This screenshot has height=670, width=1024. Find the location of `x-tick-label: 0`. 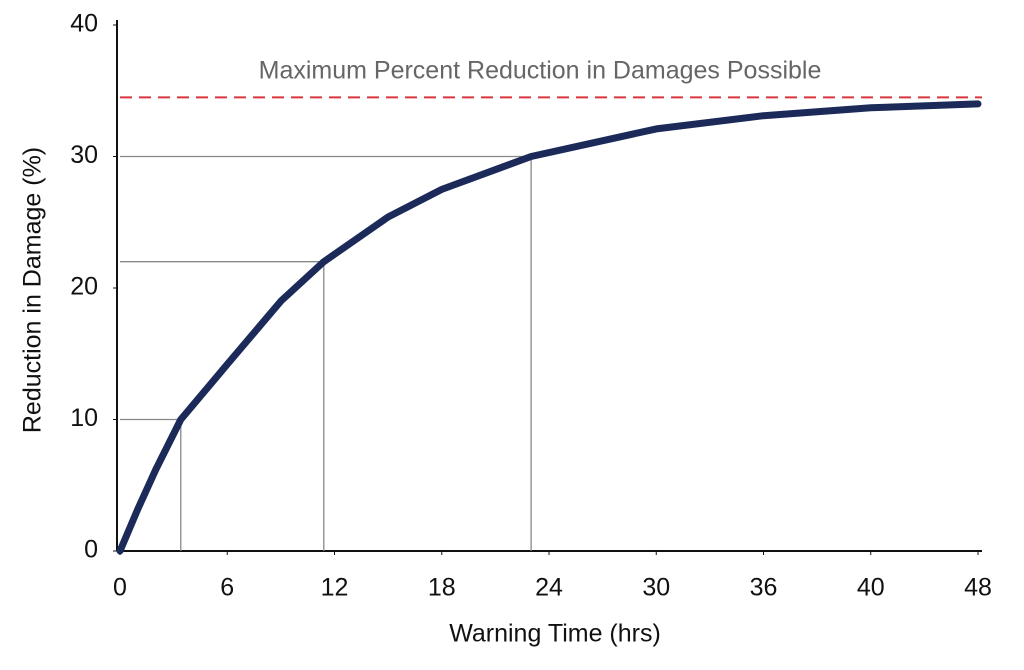

x-tick-label: 0 is located at coordinates (120, 588).